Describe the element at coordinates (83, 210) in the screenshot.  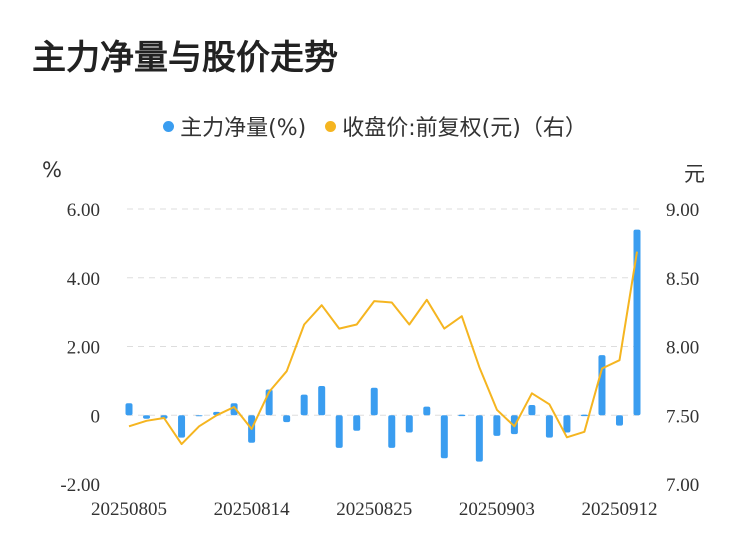
I see `y-left-tick-label: 6.00` at that location.